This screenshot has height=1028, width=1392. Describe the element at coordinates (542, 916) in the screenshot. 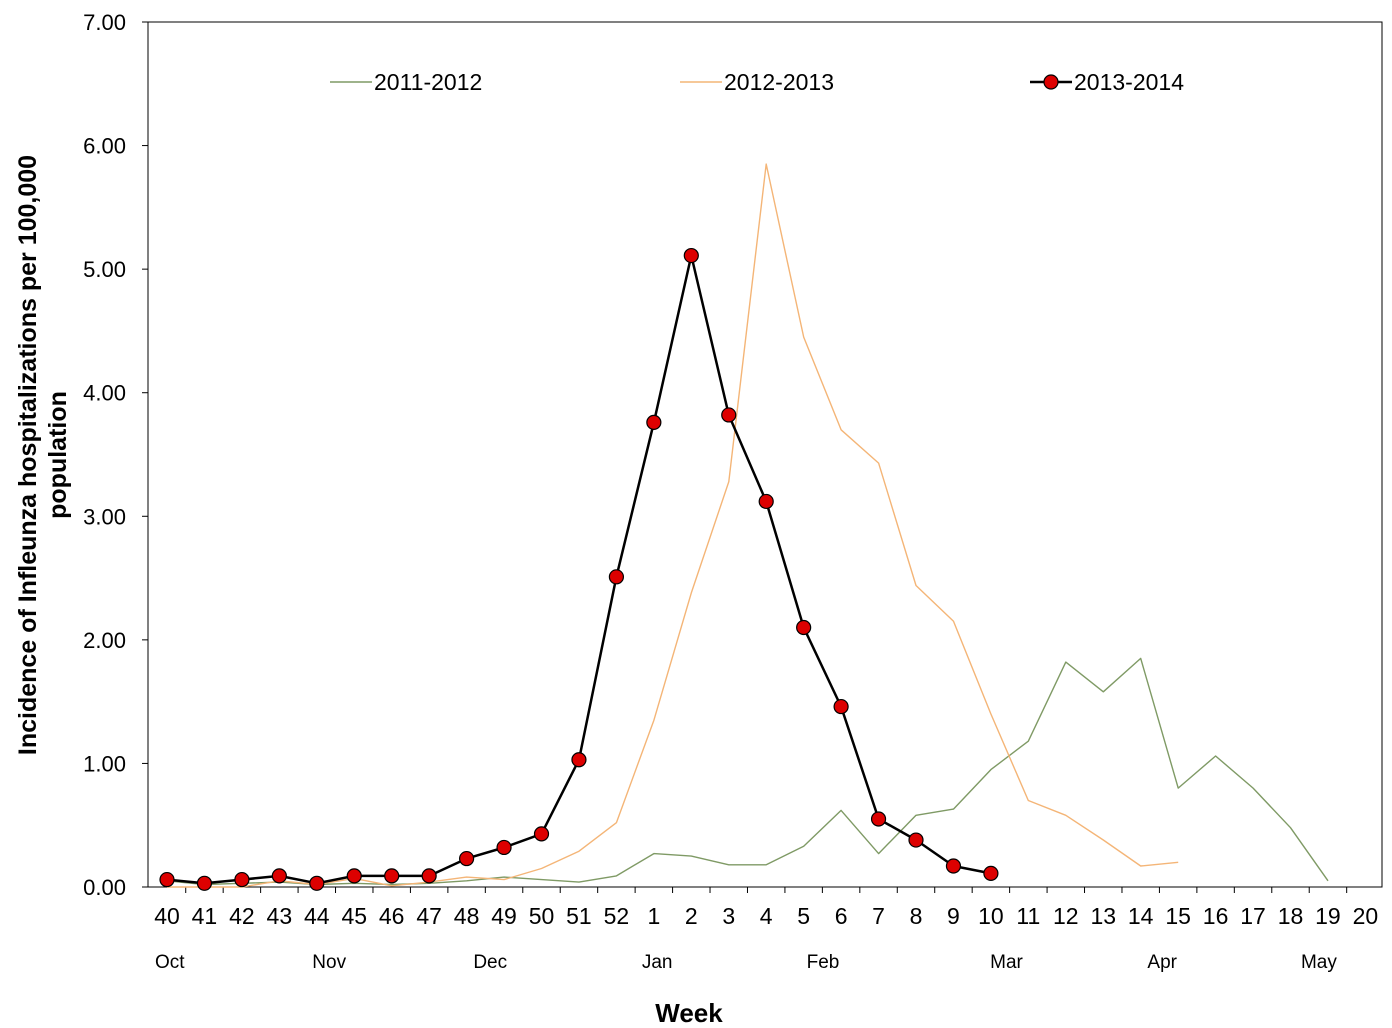

I see `x-tick-label: 50` at that location.